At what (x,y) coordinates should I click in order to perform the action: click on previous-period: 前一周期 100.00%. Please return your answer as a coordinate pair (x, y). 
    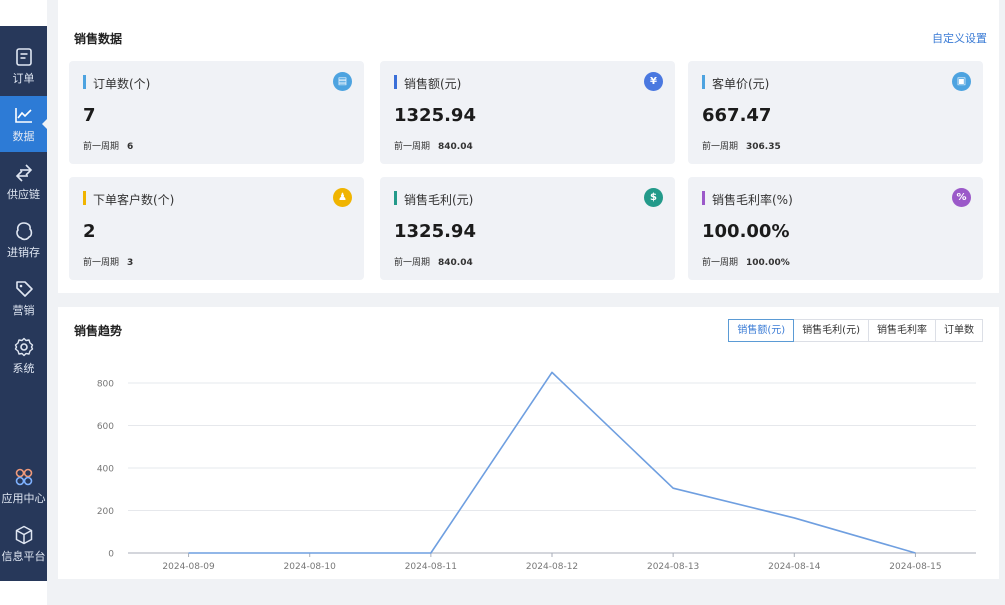
    Looking at the image, I should click on (746, 261).